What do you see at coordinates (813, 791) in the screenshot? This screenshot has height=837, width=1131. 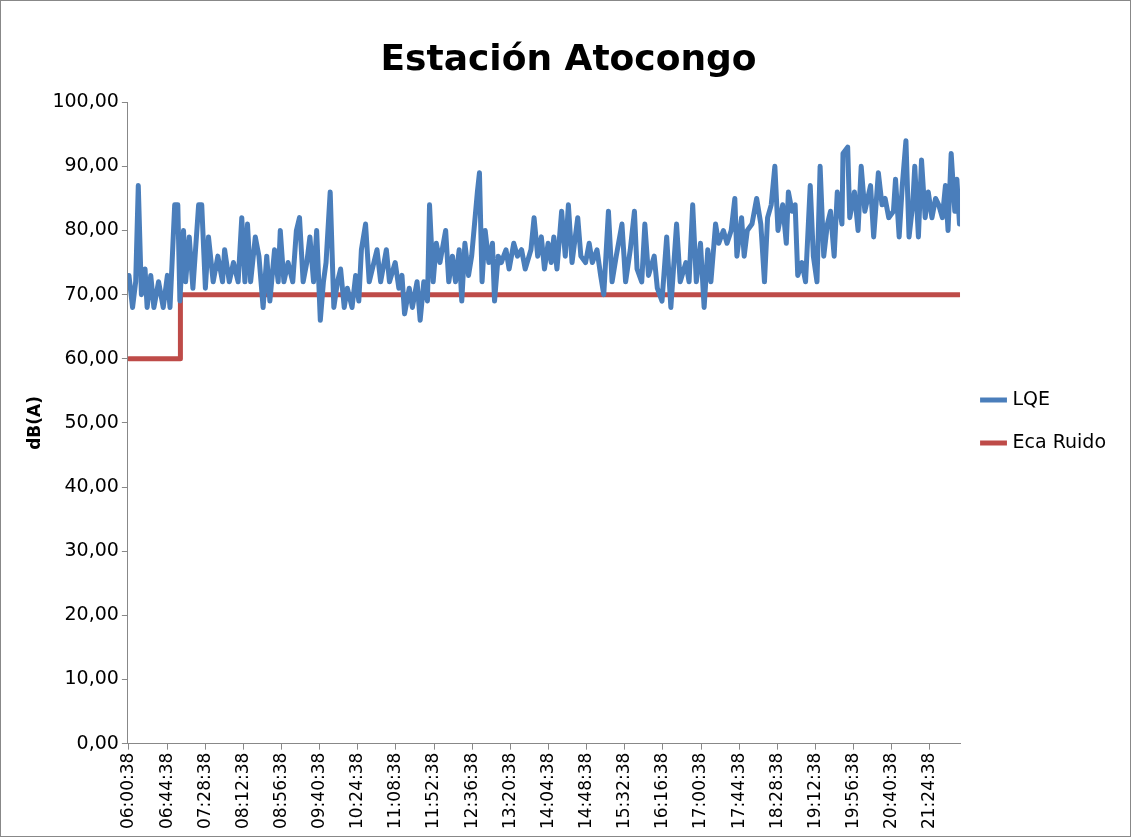 I see `x-tick-label: 19:12:38` at bounding box center [813, 791].